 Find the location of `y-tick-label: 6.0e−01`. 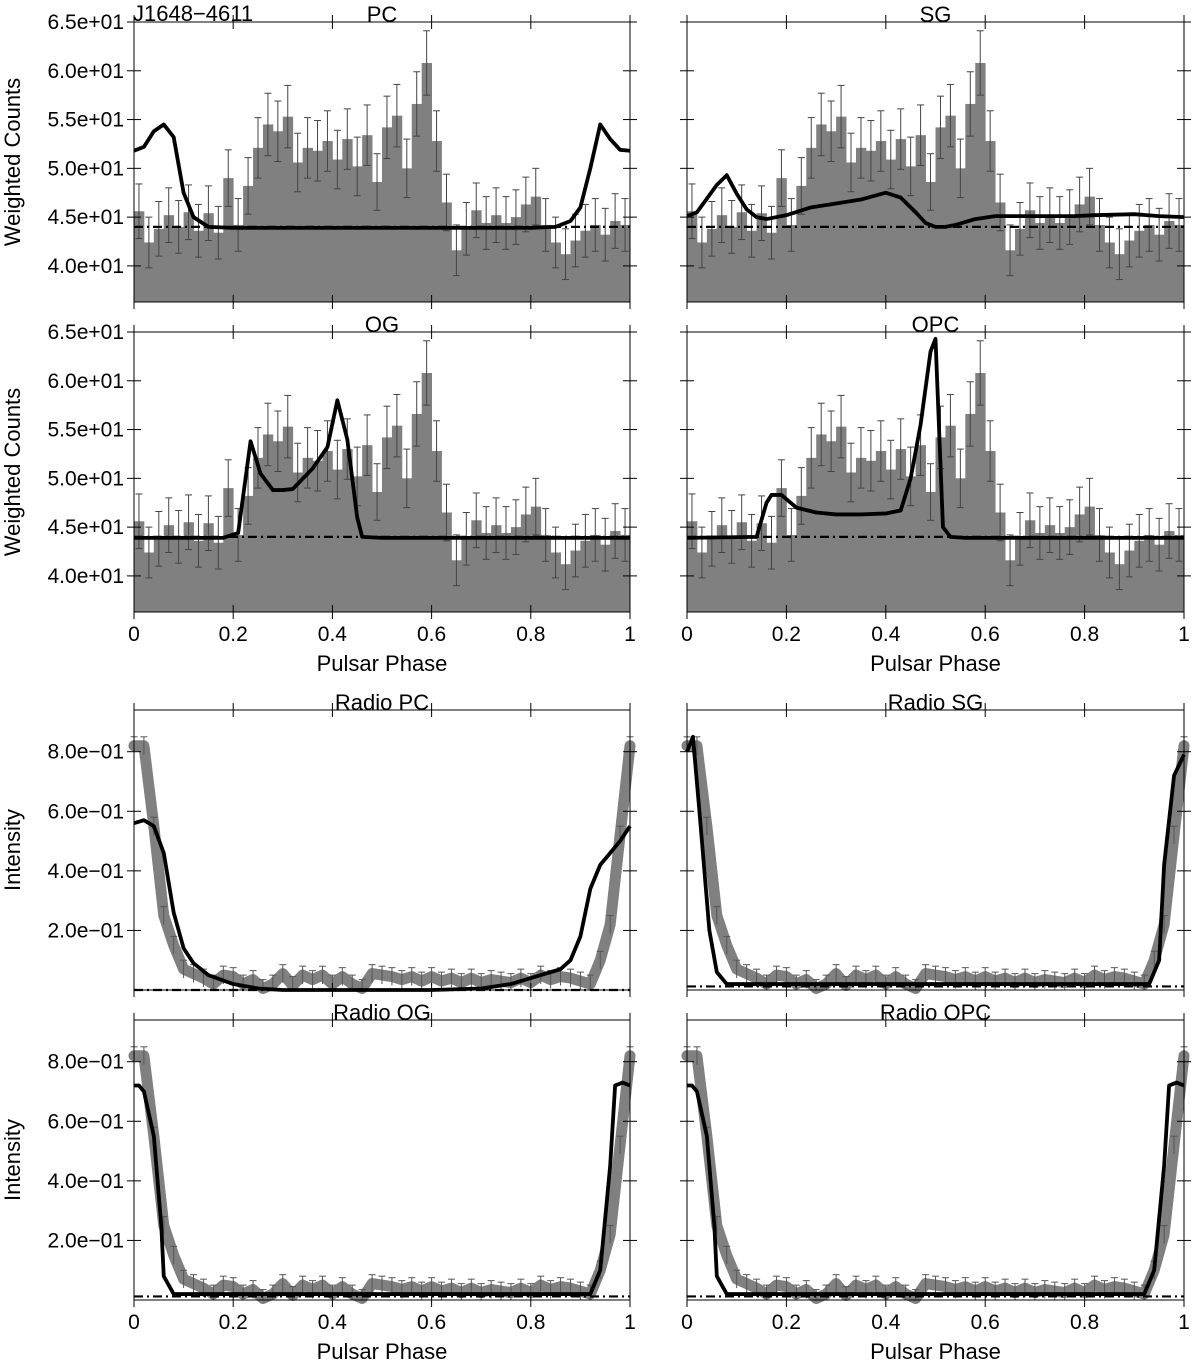

y-tick-label: 6.0e−01 is located at coordinates (86, 1121).